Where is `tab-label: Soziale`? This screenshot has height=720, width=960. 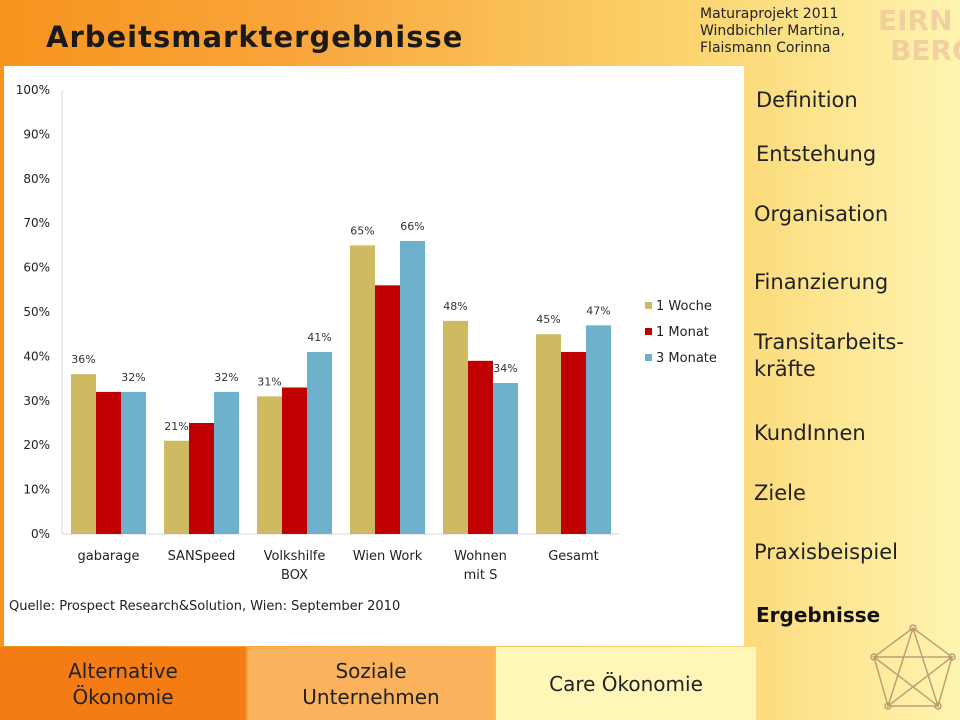 tab-label: Soziale is located at coordinates (371, 670).